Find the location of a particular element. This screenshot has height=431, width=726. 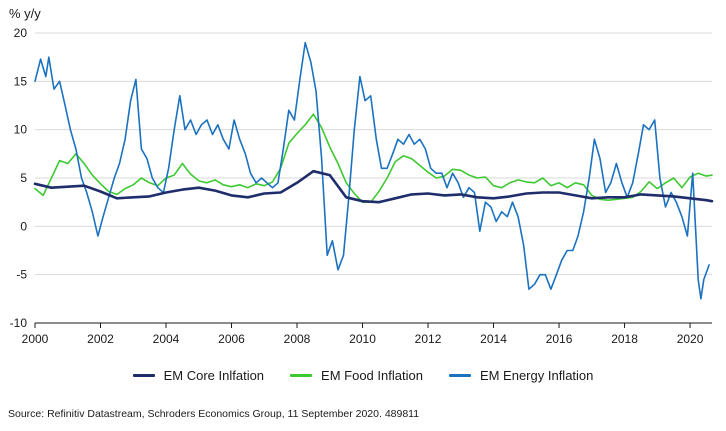

x-tick-label: 2004 is located at coordinates (166, 339).